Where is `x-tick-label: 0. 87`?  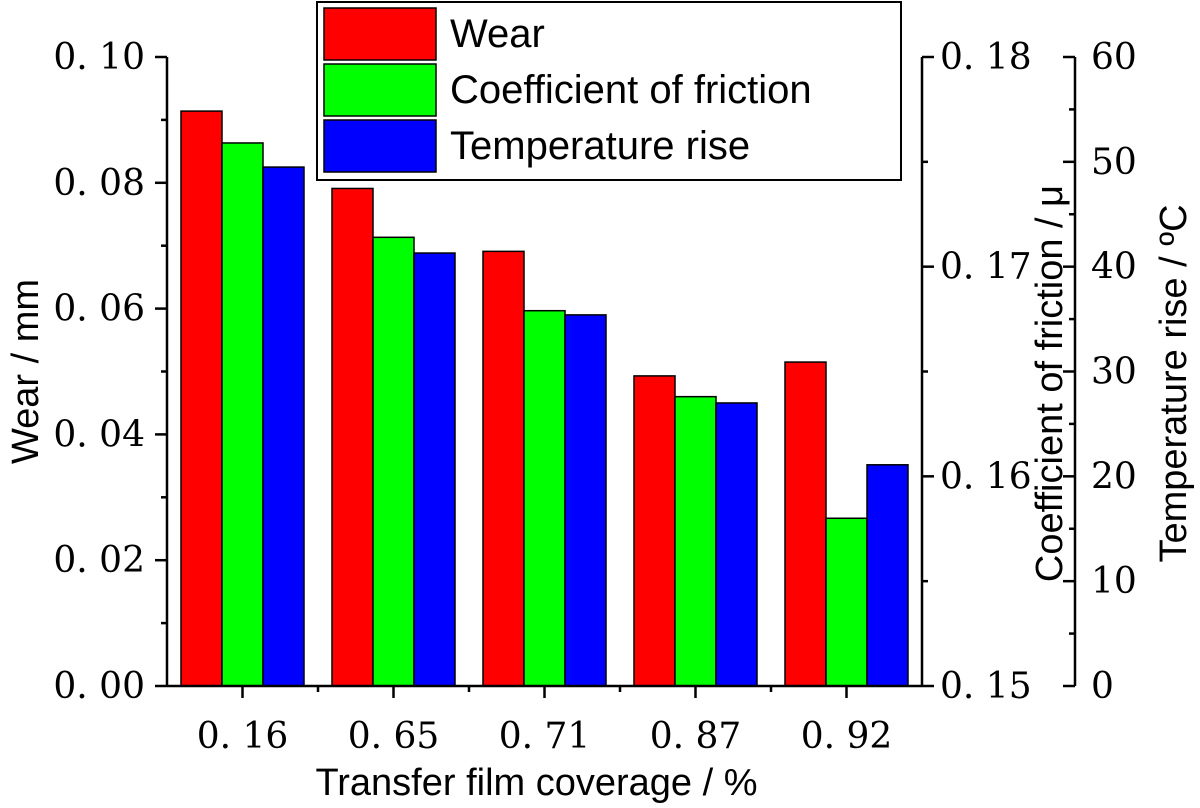
x-tick-label: 0. 87 is located at coordinates (696, 736).